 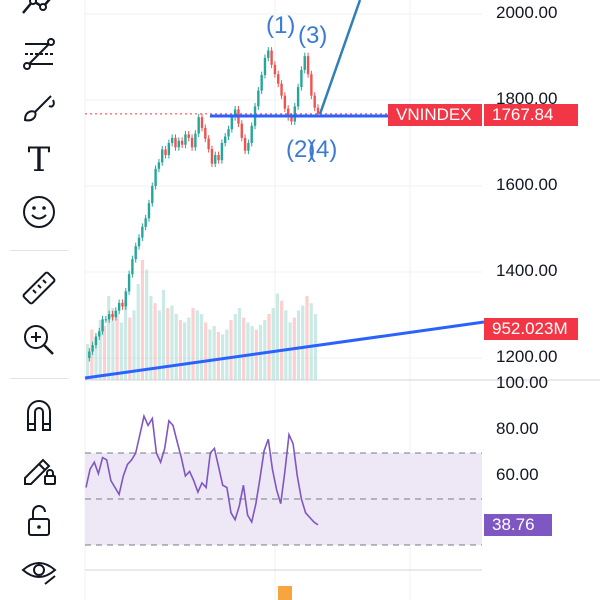 What do you see at coordinates (39, 288) in the screenshot?
I see `measure-tool-icon` at bounding box center [39, 288].